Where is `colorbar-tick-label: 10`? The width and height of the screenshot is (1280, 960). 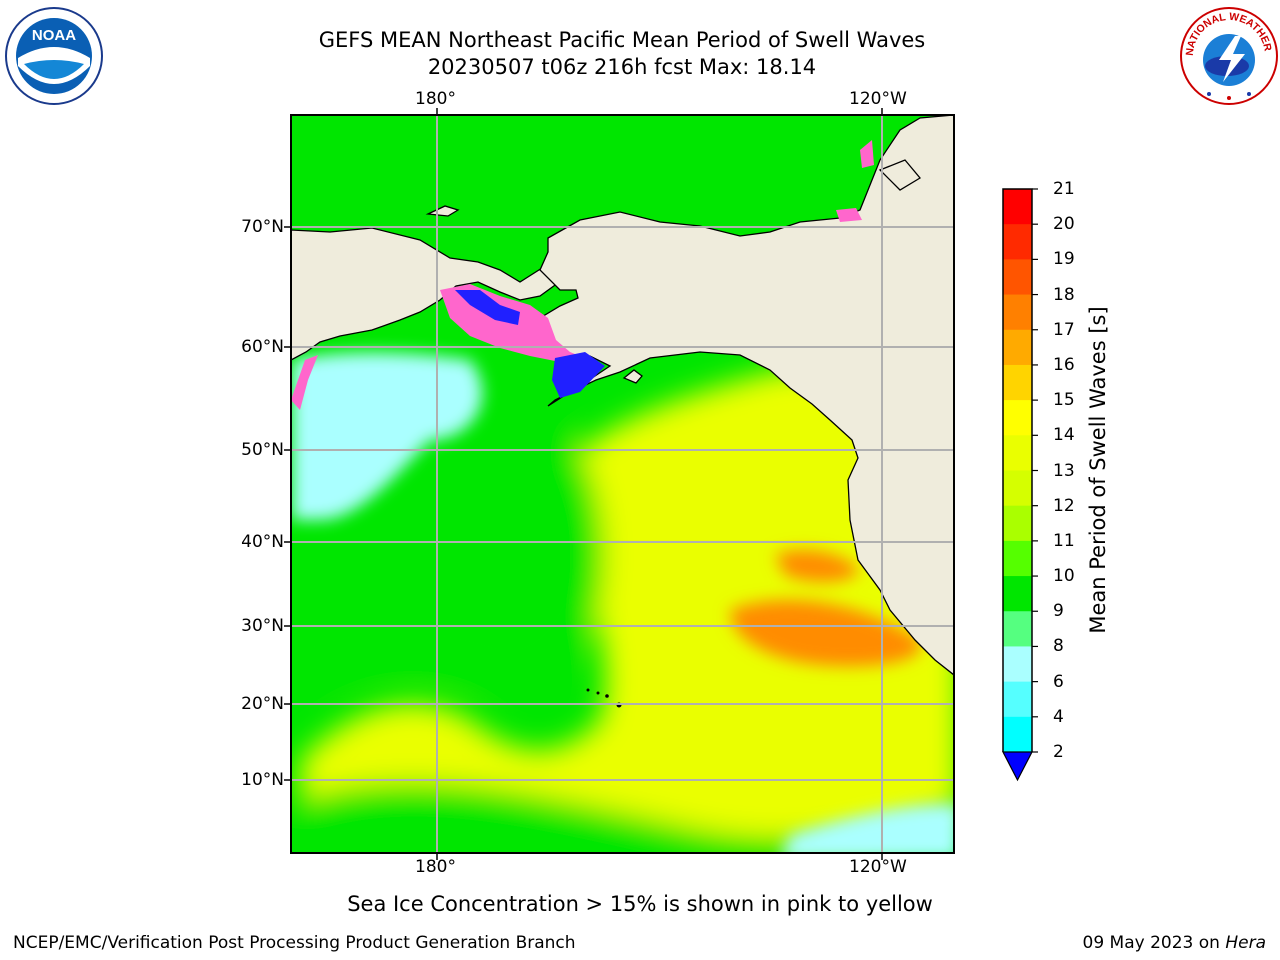 colorbar-tick-label: 10 is located at coordinates (1064, 576).